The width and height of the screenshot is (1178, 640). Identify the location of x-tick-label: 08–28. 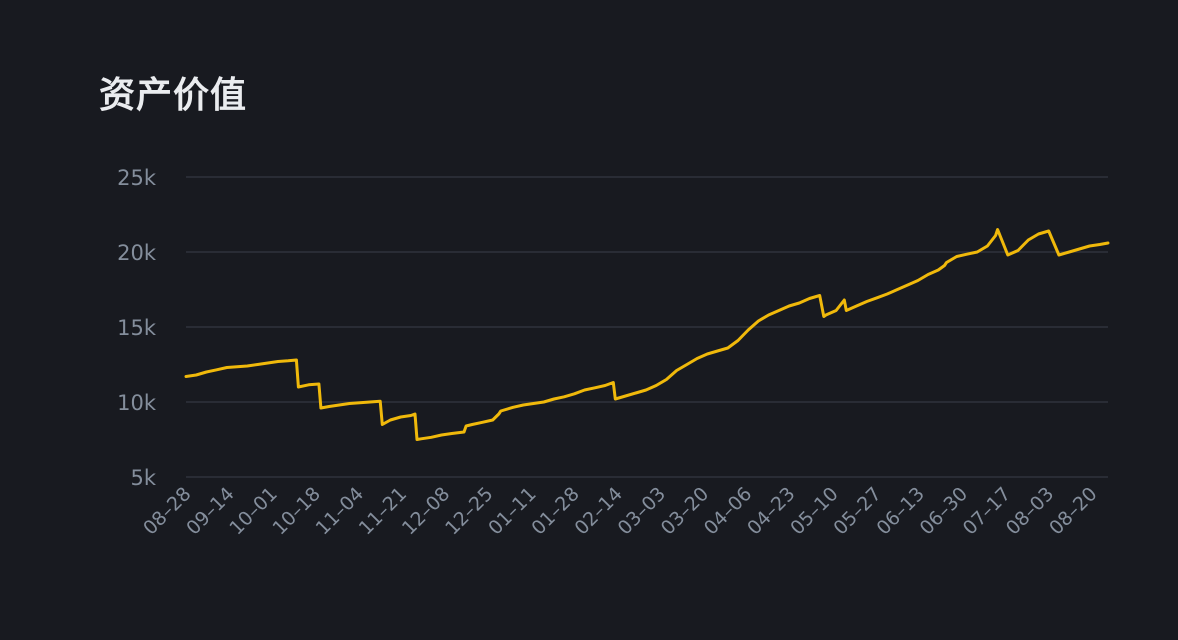
(167, 511).